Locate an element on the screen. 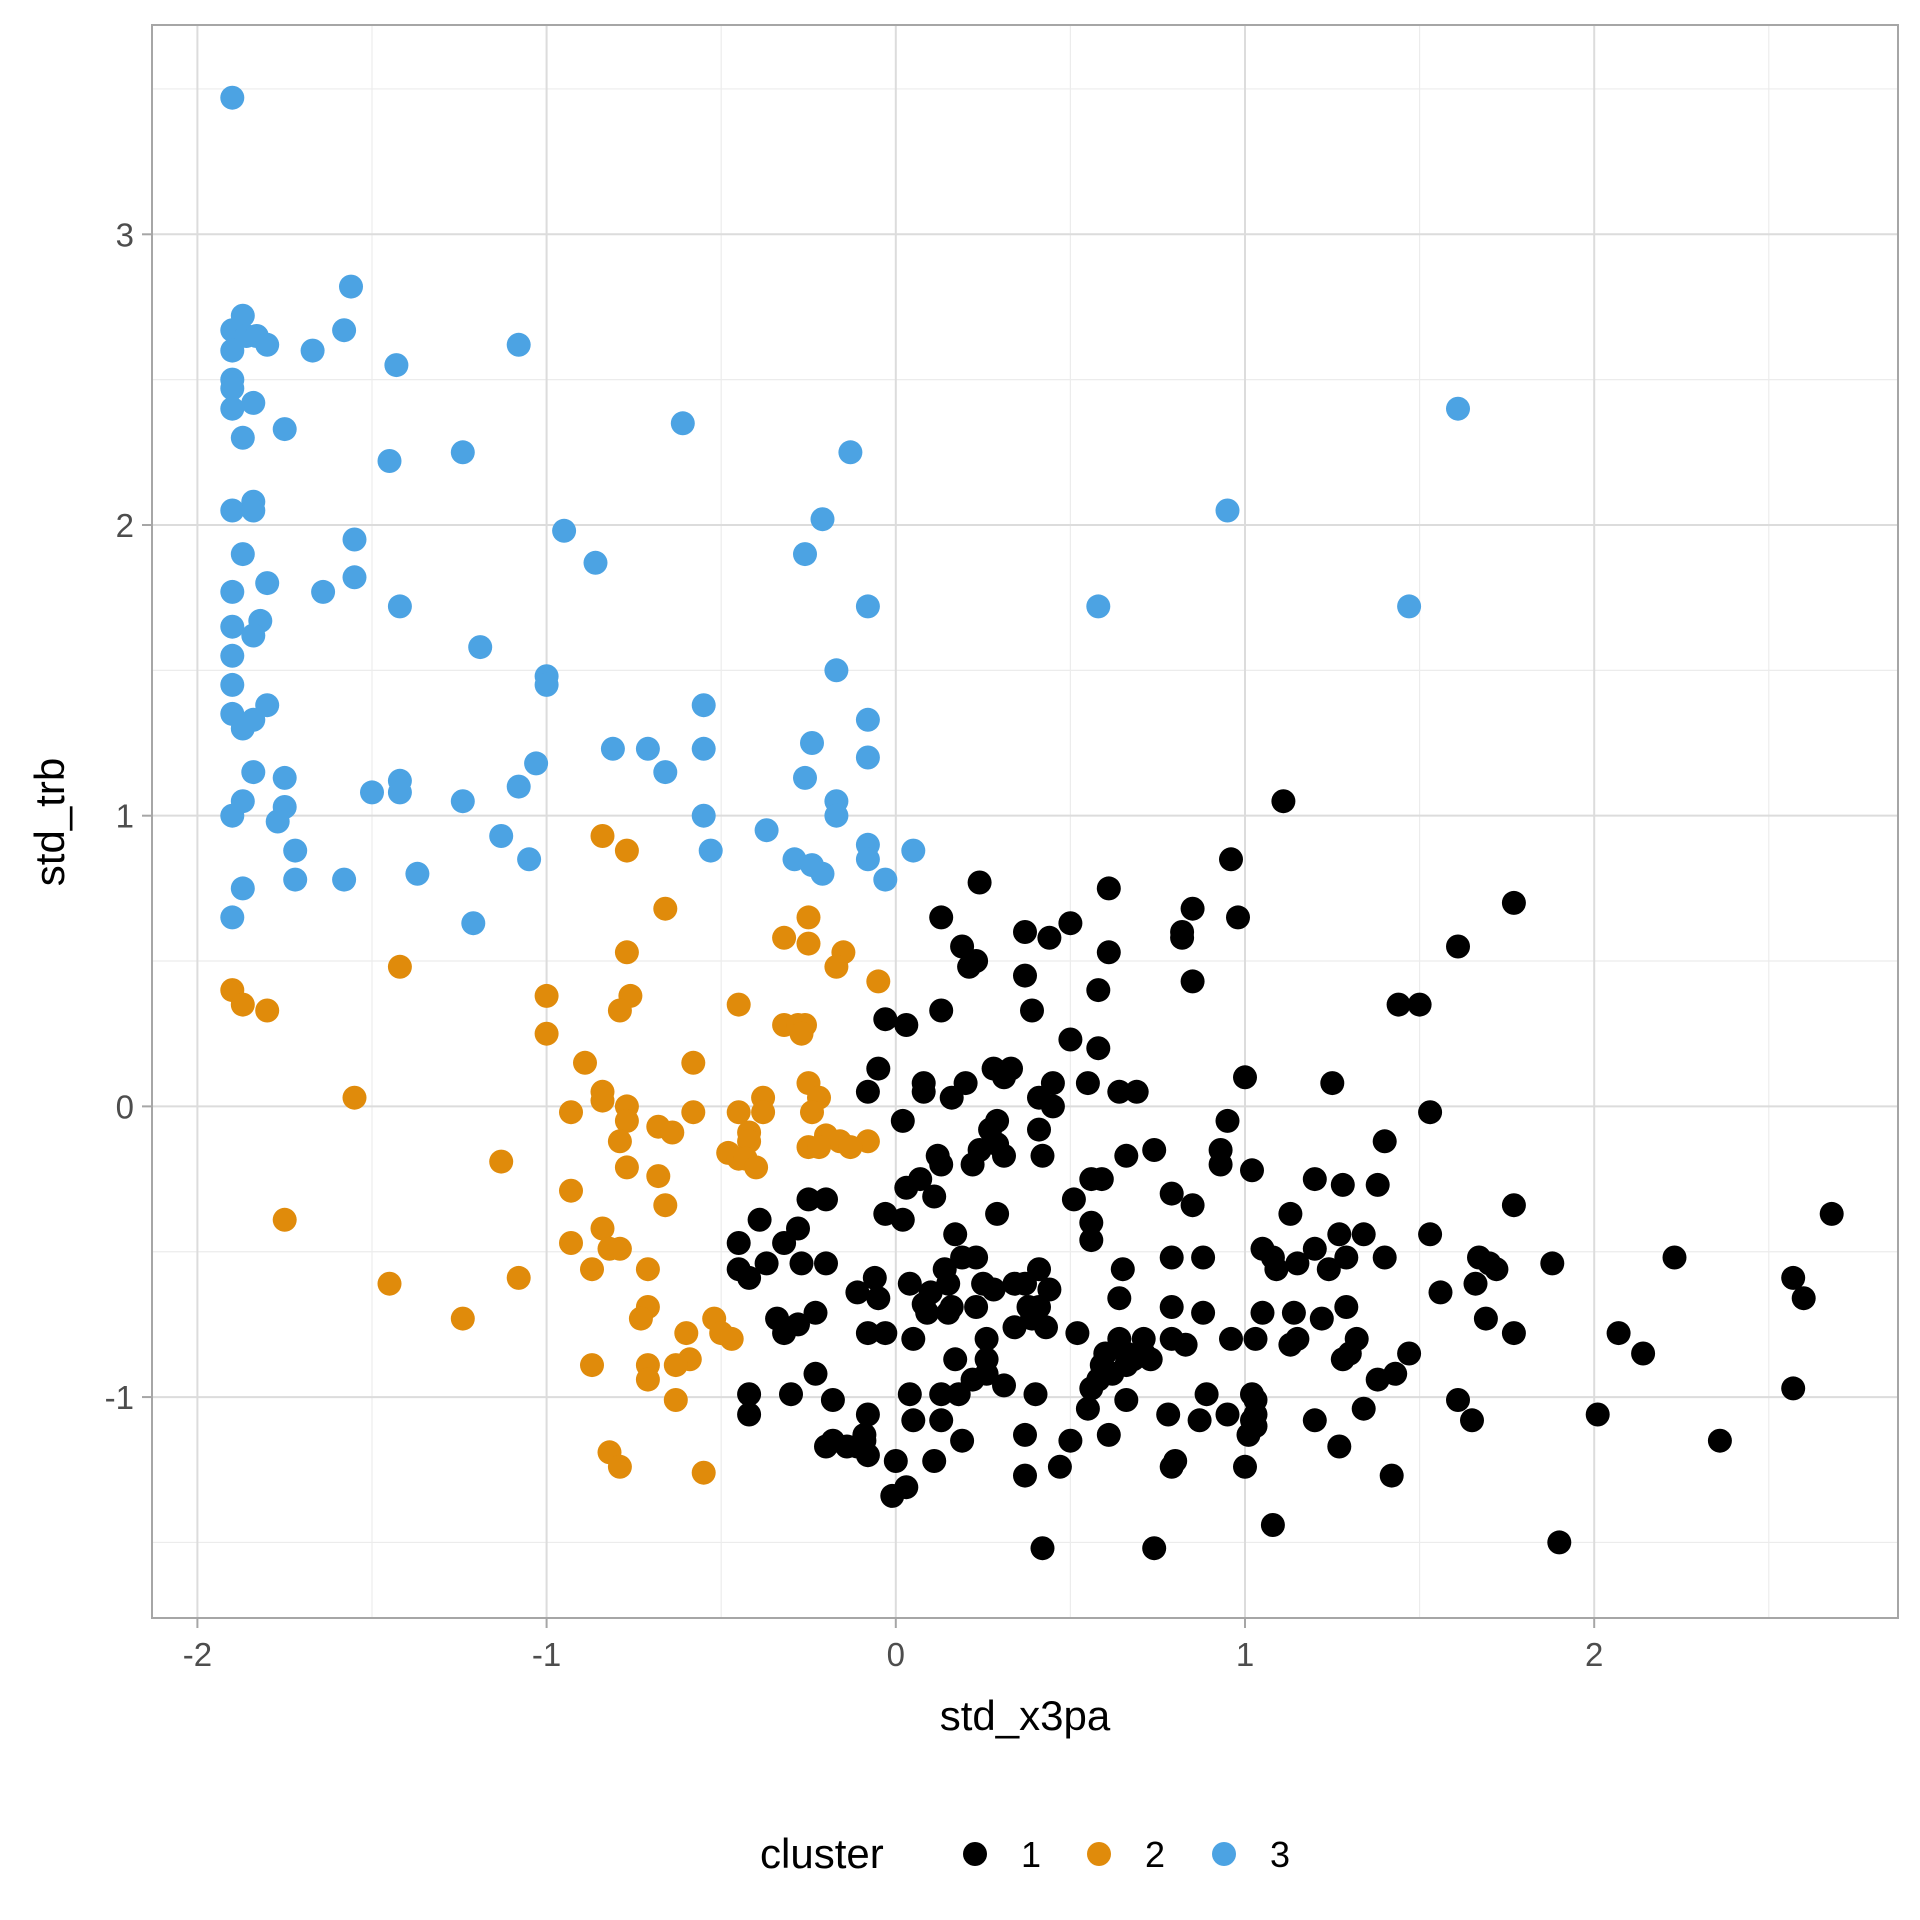 This screenshot has width=1920, height=1920. x-tick-label: 1 is located at coordinates (1245, 1654).